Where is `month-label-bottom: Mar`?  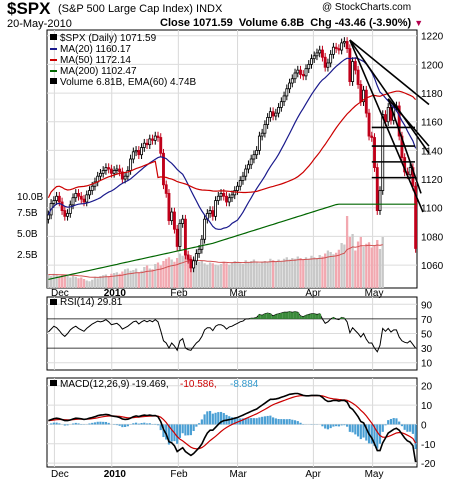
month-label-bottom: Mar is located at coordinates (239, 474).